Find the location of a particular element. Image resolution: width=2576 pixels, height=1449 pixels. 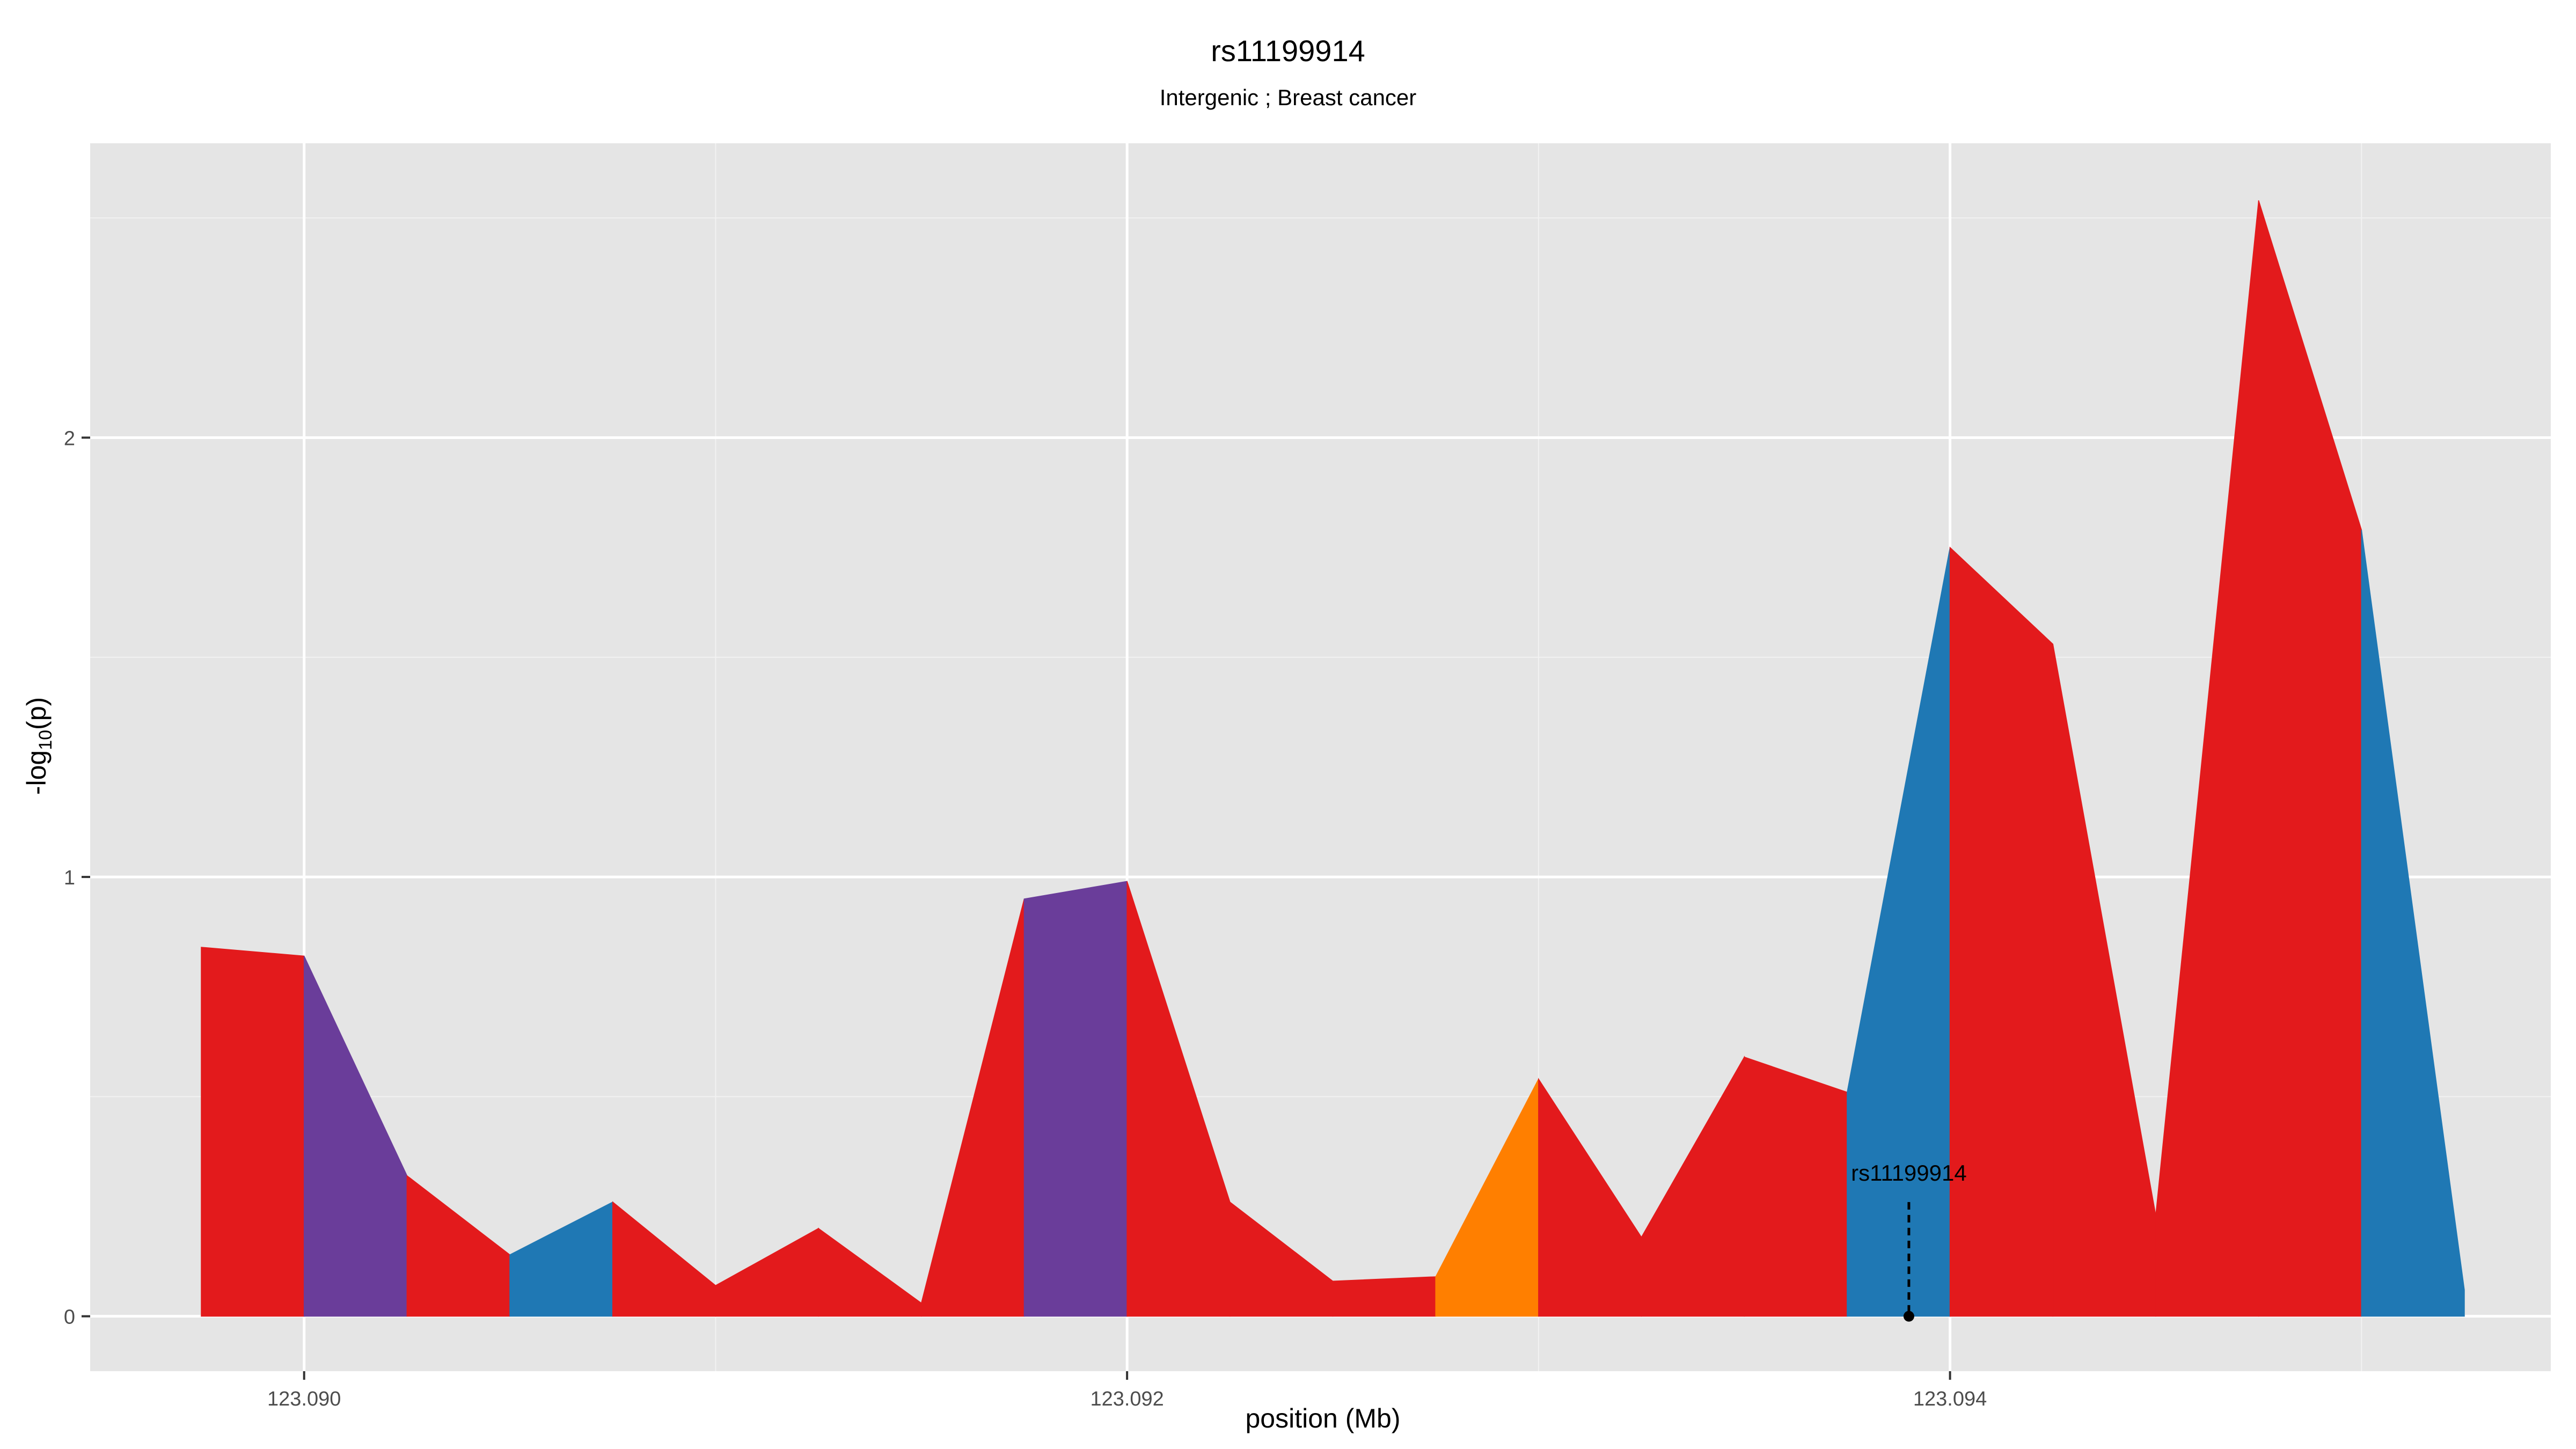

x-tick-label: 123.094 is located at coordinates (1950, 1399).